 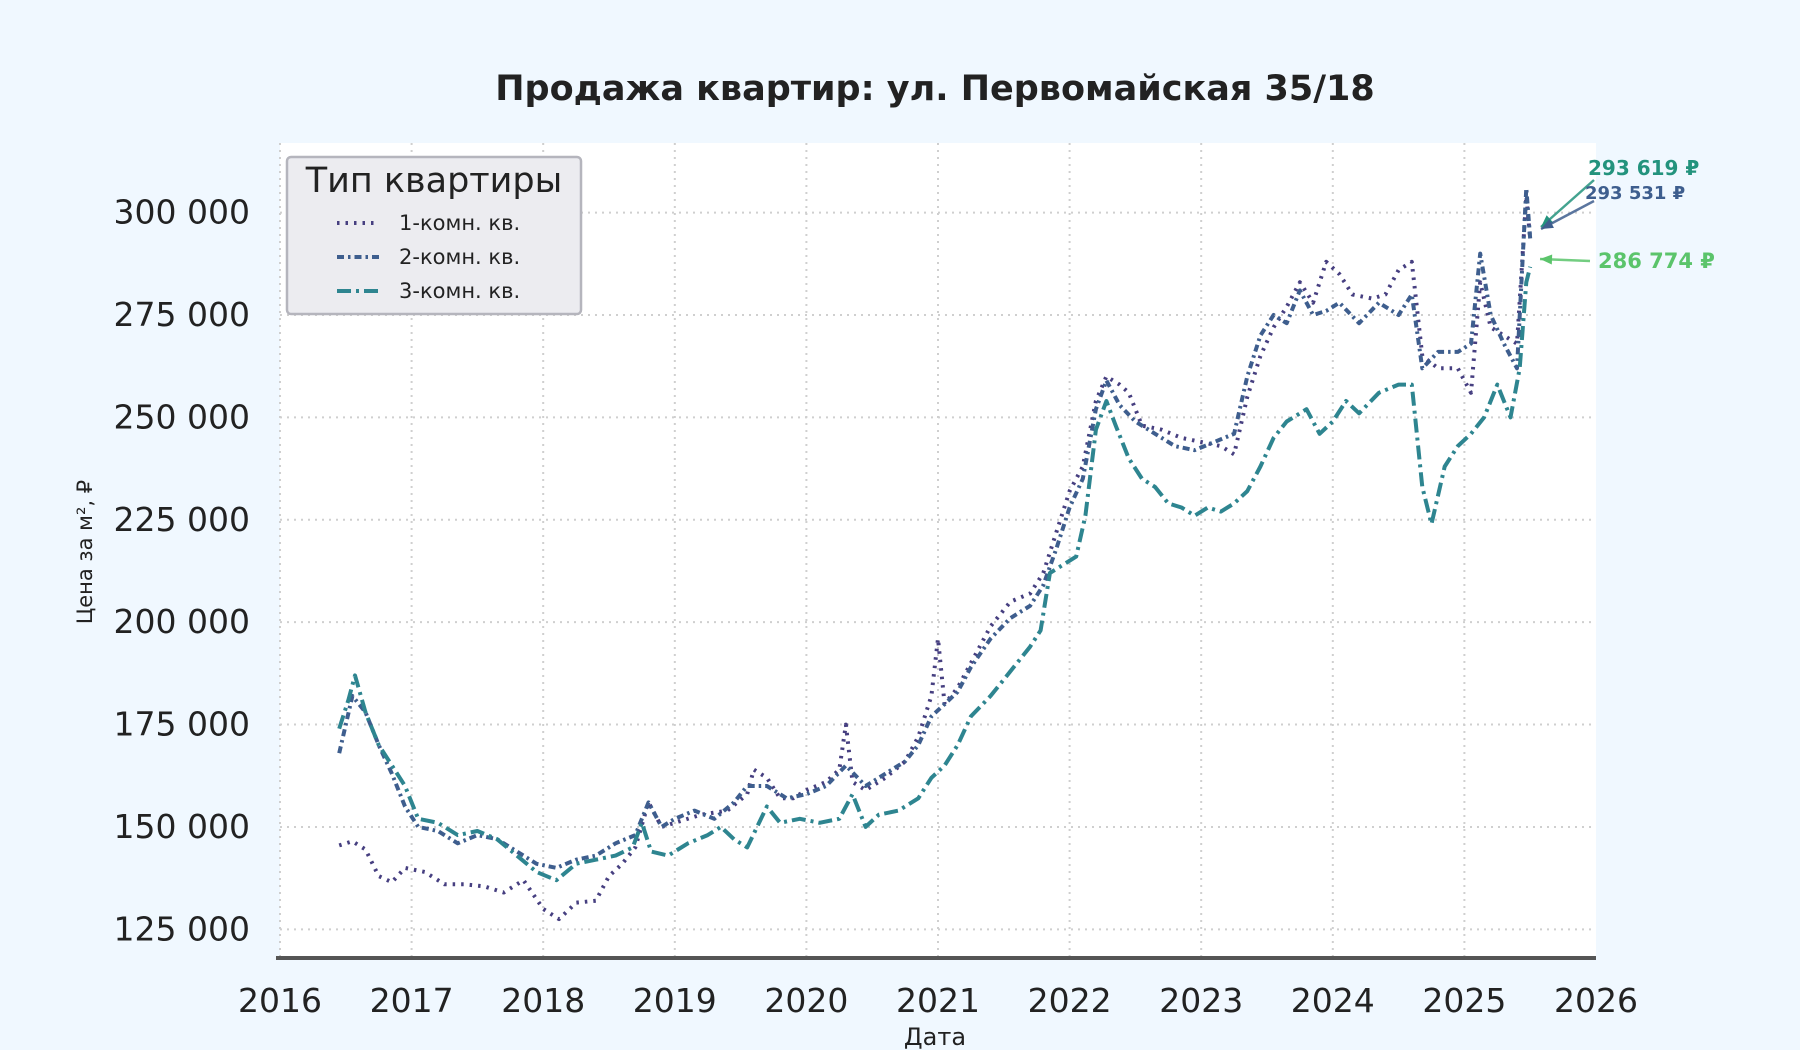 What do you see at coordinates (459, 291) in the screenshot?
I see `legend-entry: 3-комн. кв.` at bounding box center [459, 291].